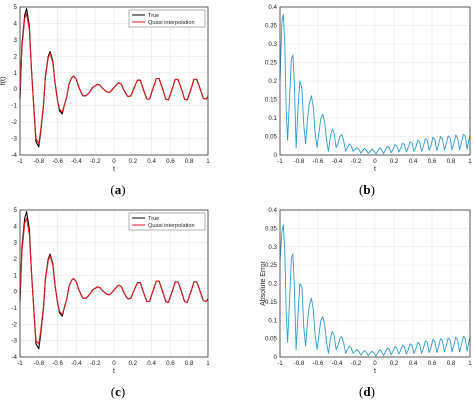  Describe the element at coordinates (394, 161) in the screenshot. I see `x-tick-label-b-6: 0.2` at that location.